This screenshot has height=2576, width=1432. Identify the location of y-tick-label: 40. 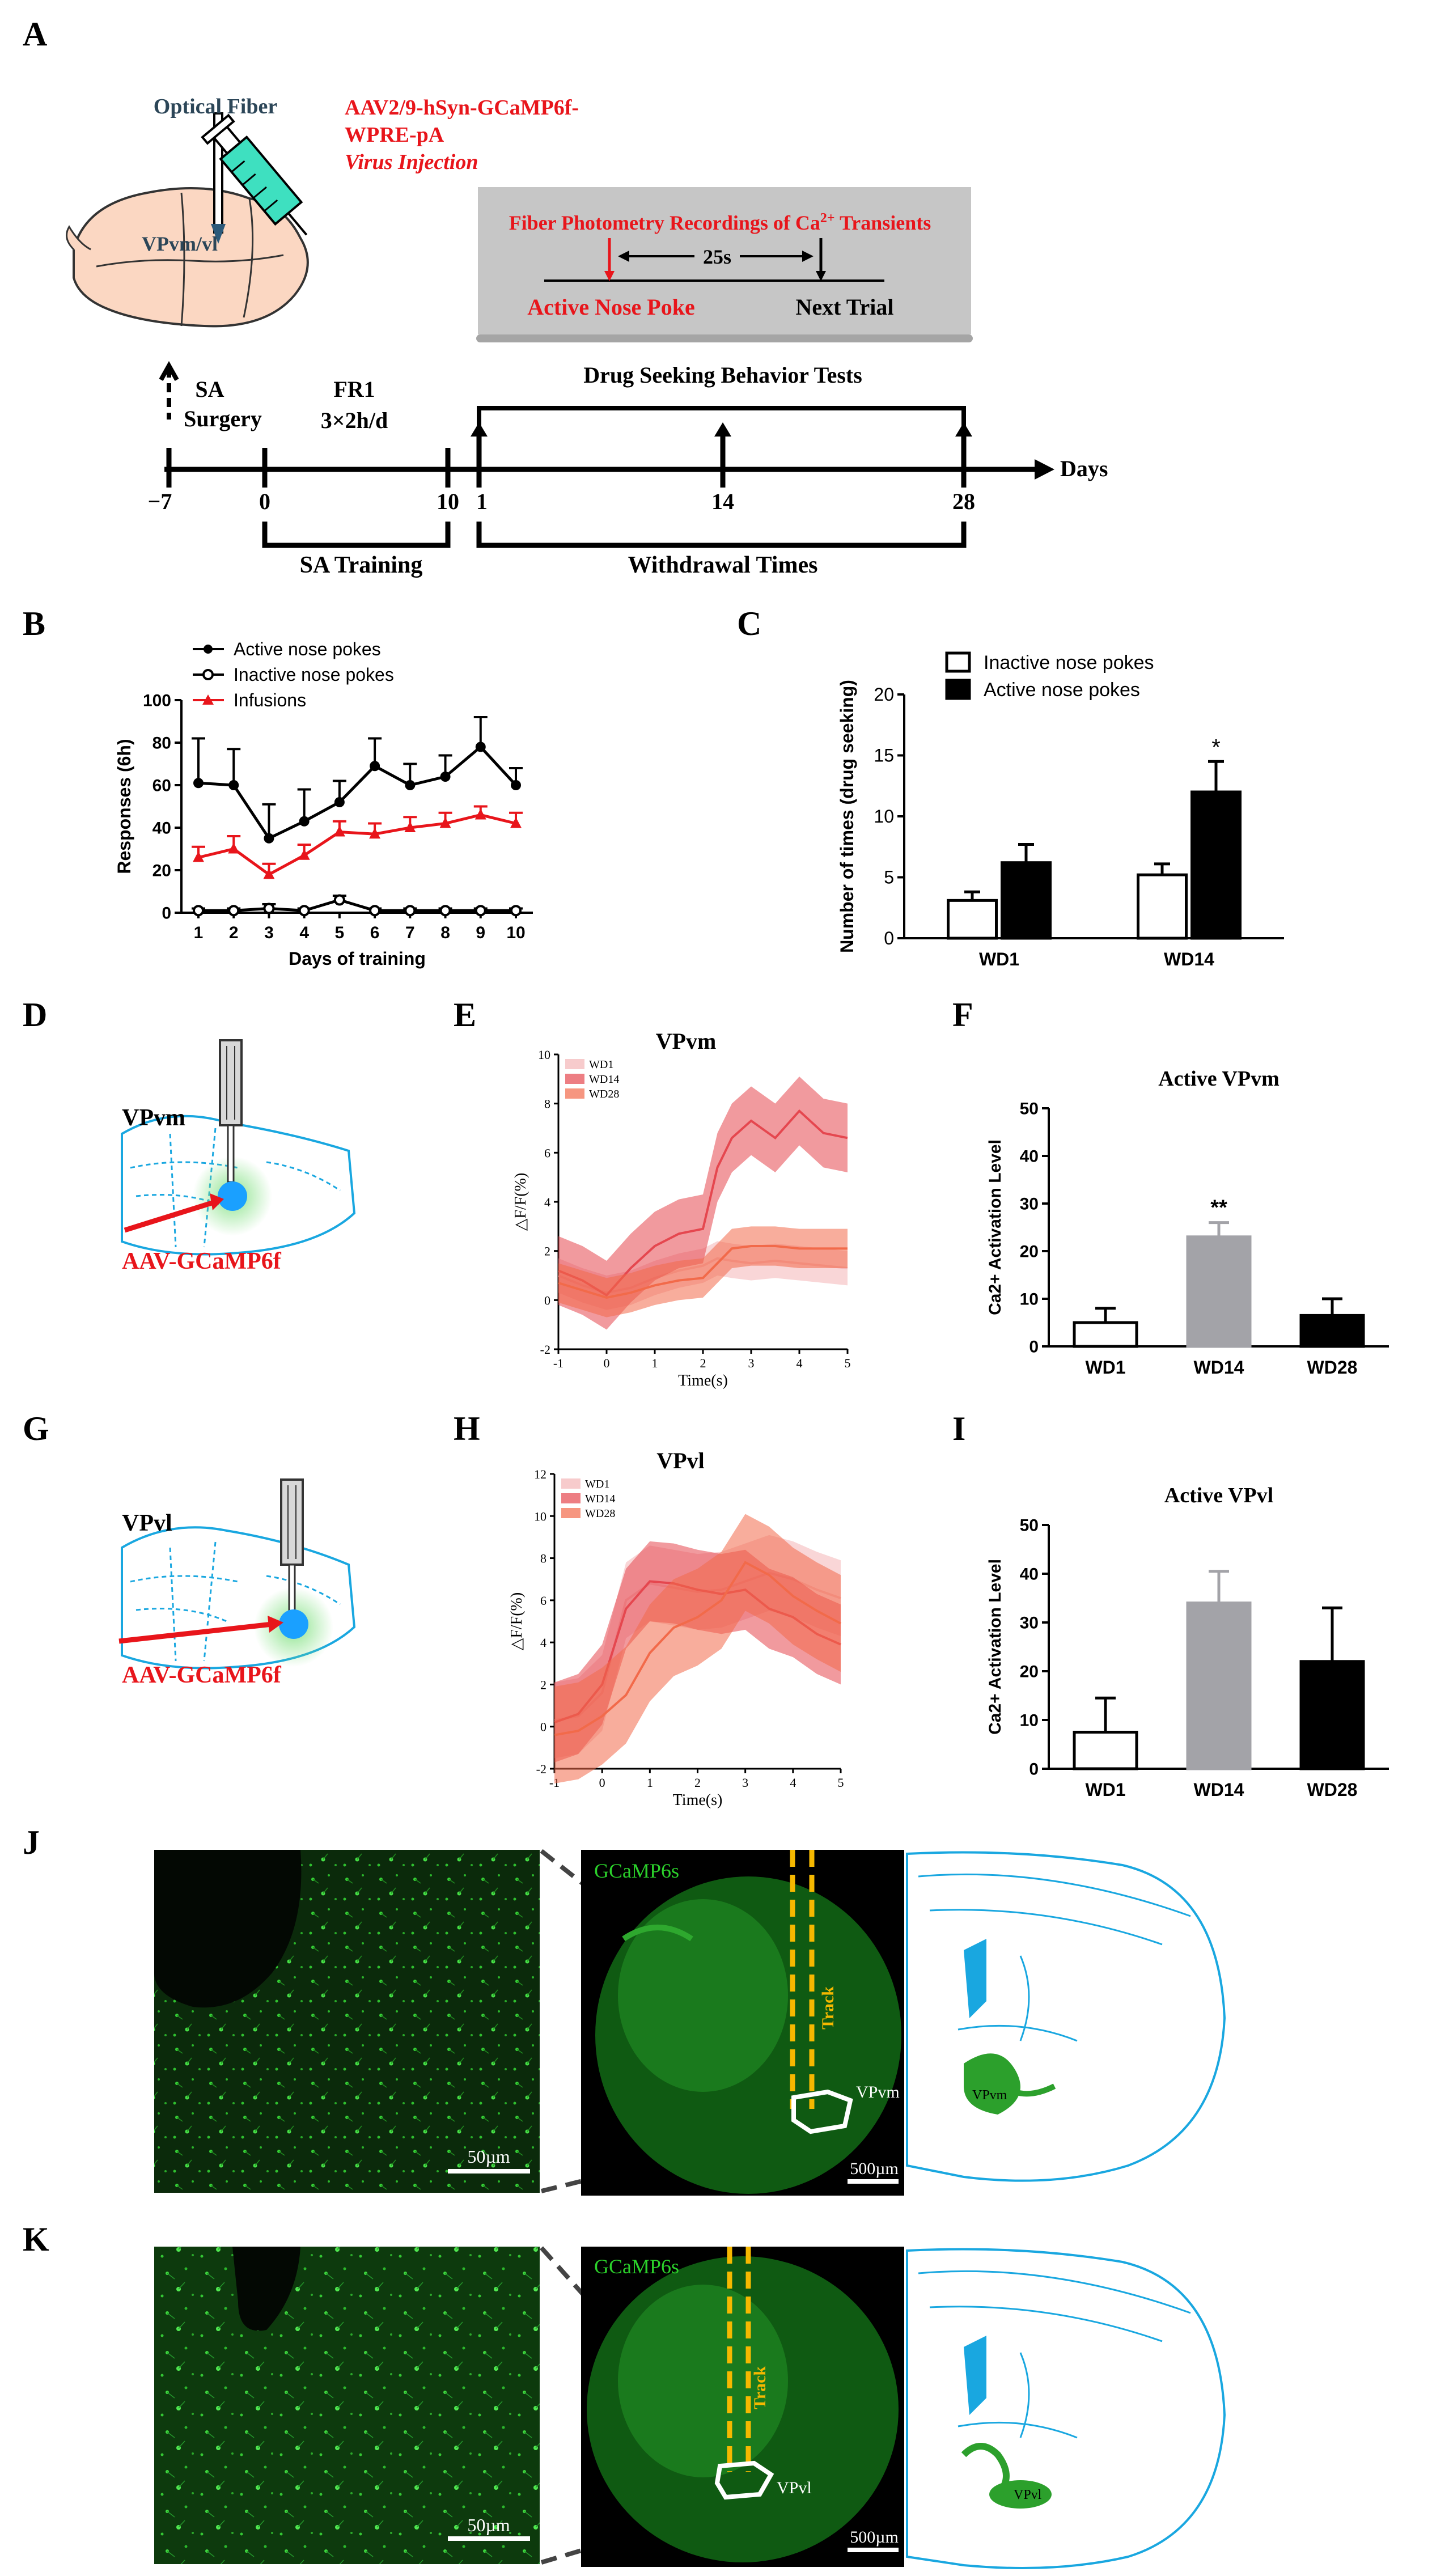
(1029, 1574).